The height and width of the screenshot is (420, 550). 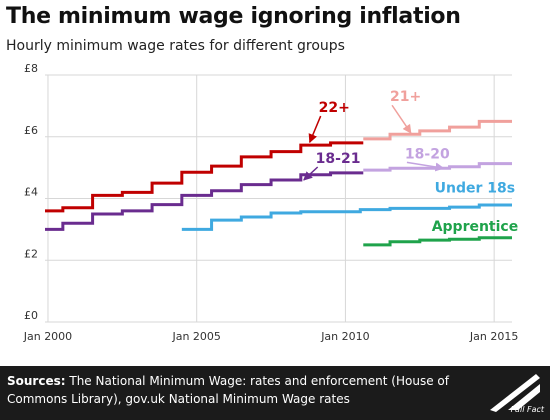 What do you see at coordinates (31, 253) in the screenshot?
I see `y-tick-label: £2` at bounding box center [31, 253].